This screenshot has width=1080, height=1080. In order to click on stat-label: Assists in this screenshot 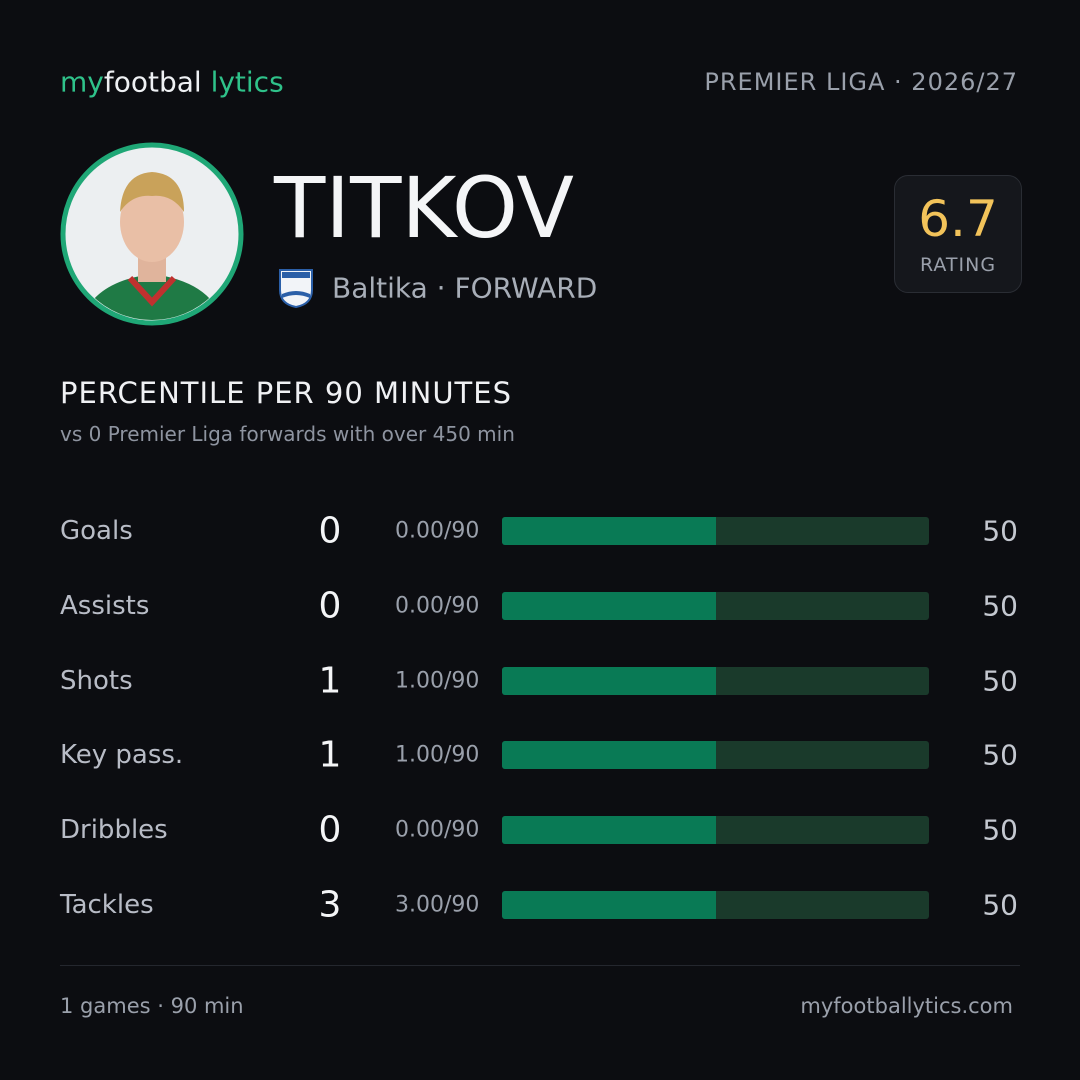, I will do `click(105, 605)`.